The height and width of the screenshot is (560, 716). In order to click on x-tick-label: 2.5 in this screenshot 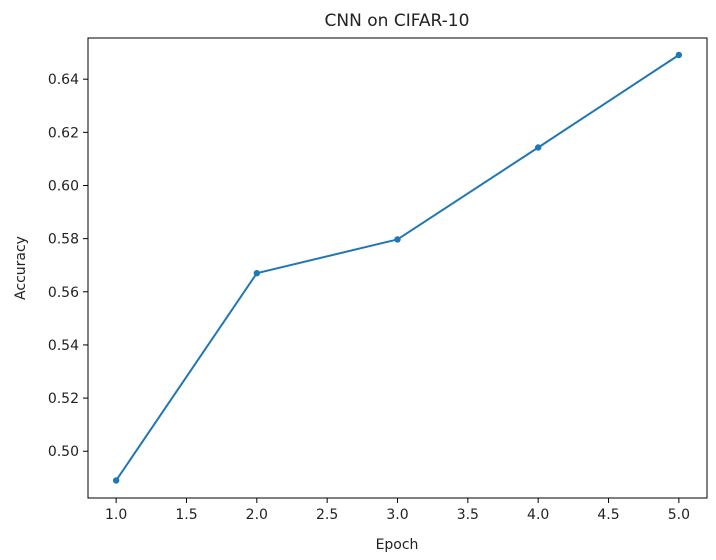, I will do `click(327, 515)`.